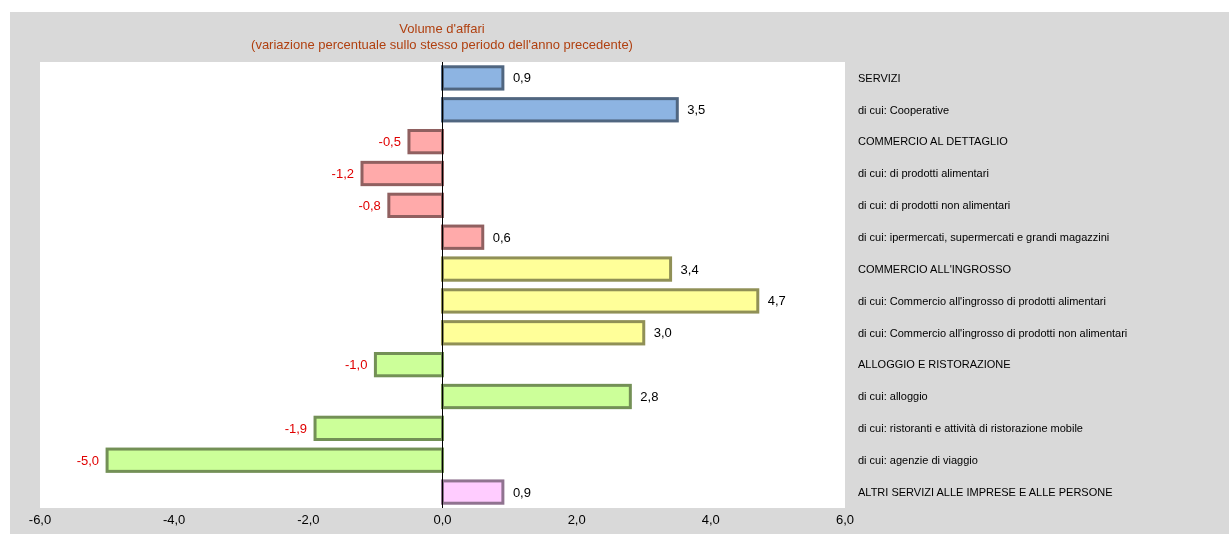 The image size is (1229, 534). I want to click on y-tick-label: di cui: ristoranti e attività di ristorazione mobile, so click(970, 428).